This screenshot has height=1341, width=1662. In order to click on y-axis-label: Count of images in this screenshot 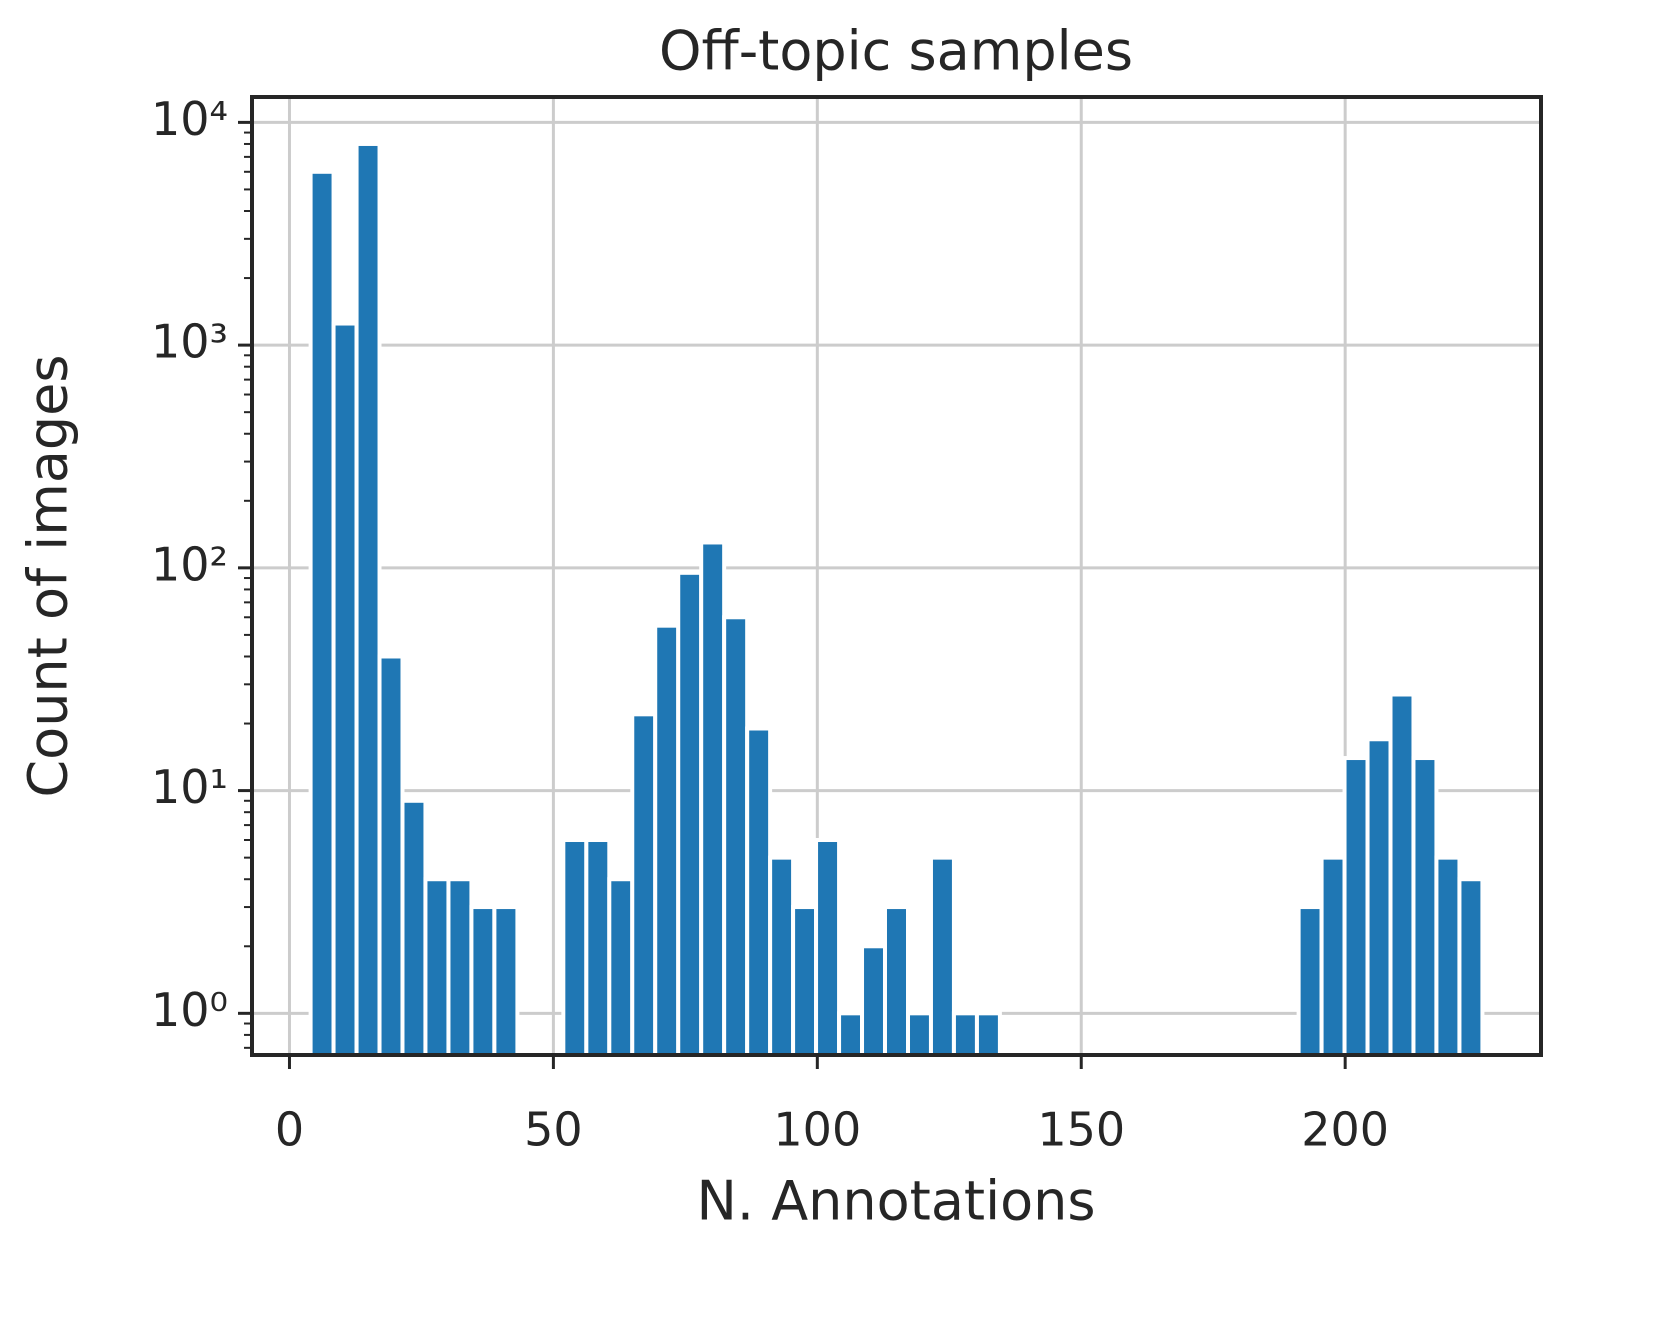, I will do `click(48, 575)`.